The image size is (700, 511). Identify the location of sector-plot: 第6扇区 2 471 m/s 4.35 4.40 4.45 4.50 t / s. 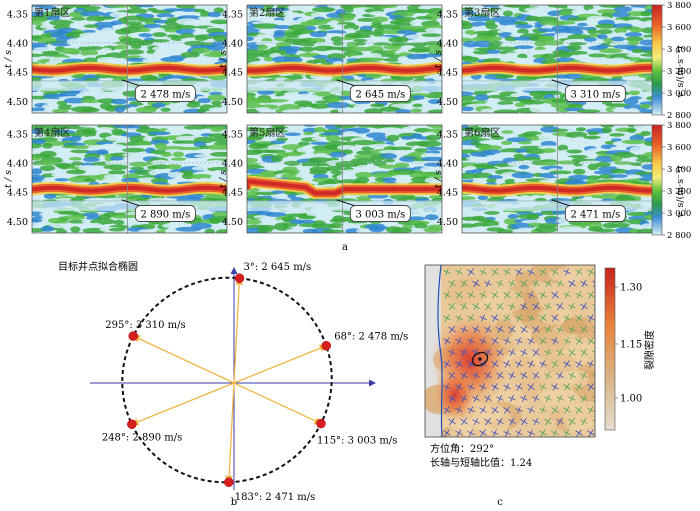
(545, 179).